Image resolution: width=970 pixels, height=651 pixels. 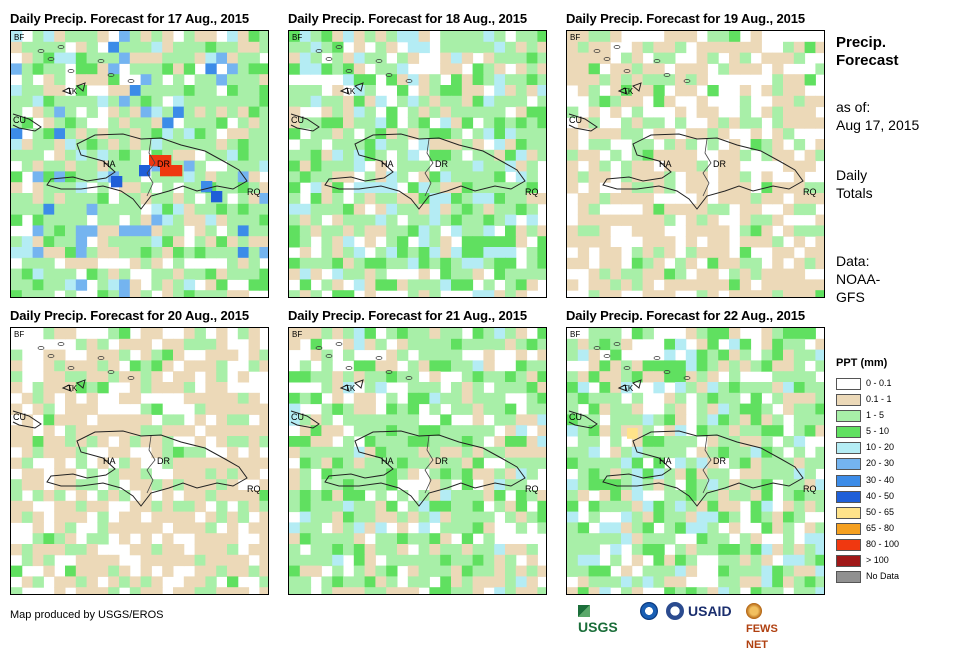 What do you see at coordinates (848, 528) in the screenshot?
I see `legend-swatch` at bounding box center [848, 528].